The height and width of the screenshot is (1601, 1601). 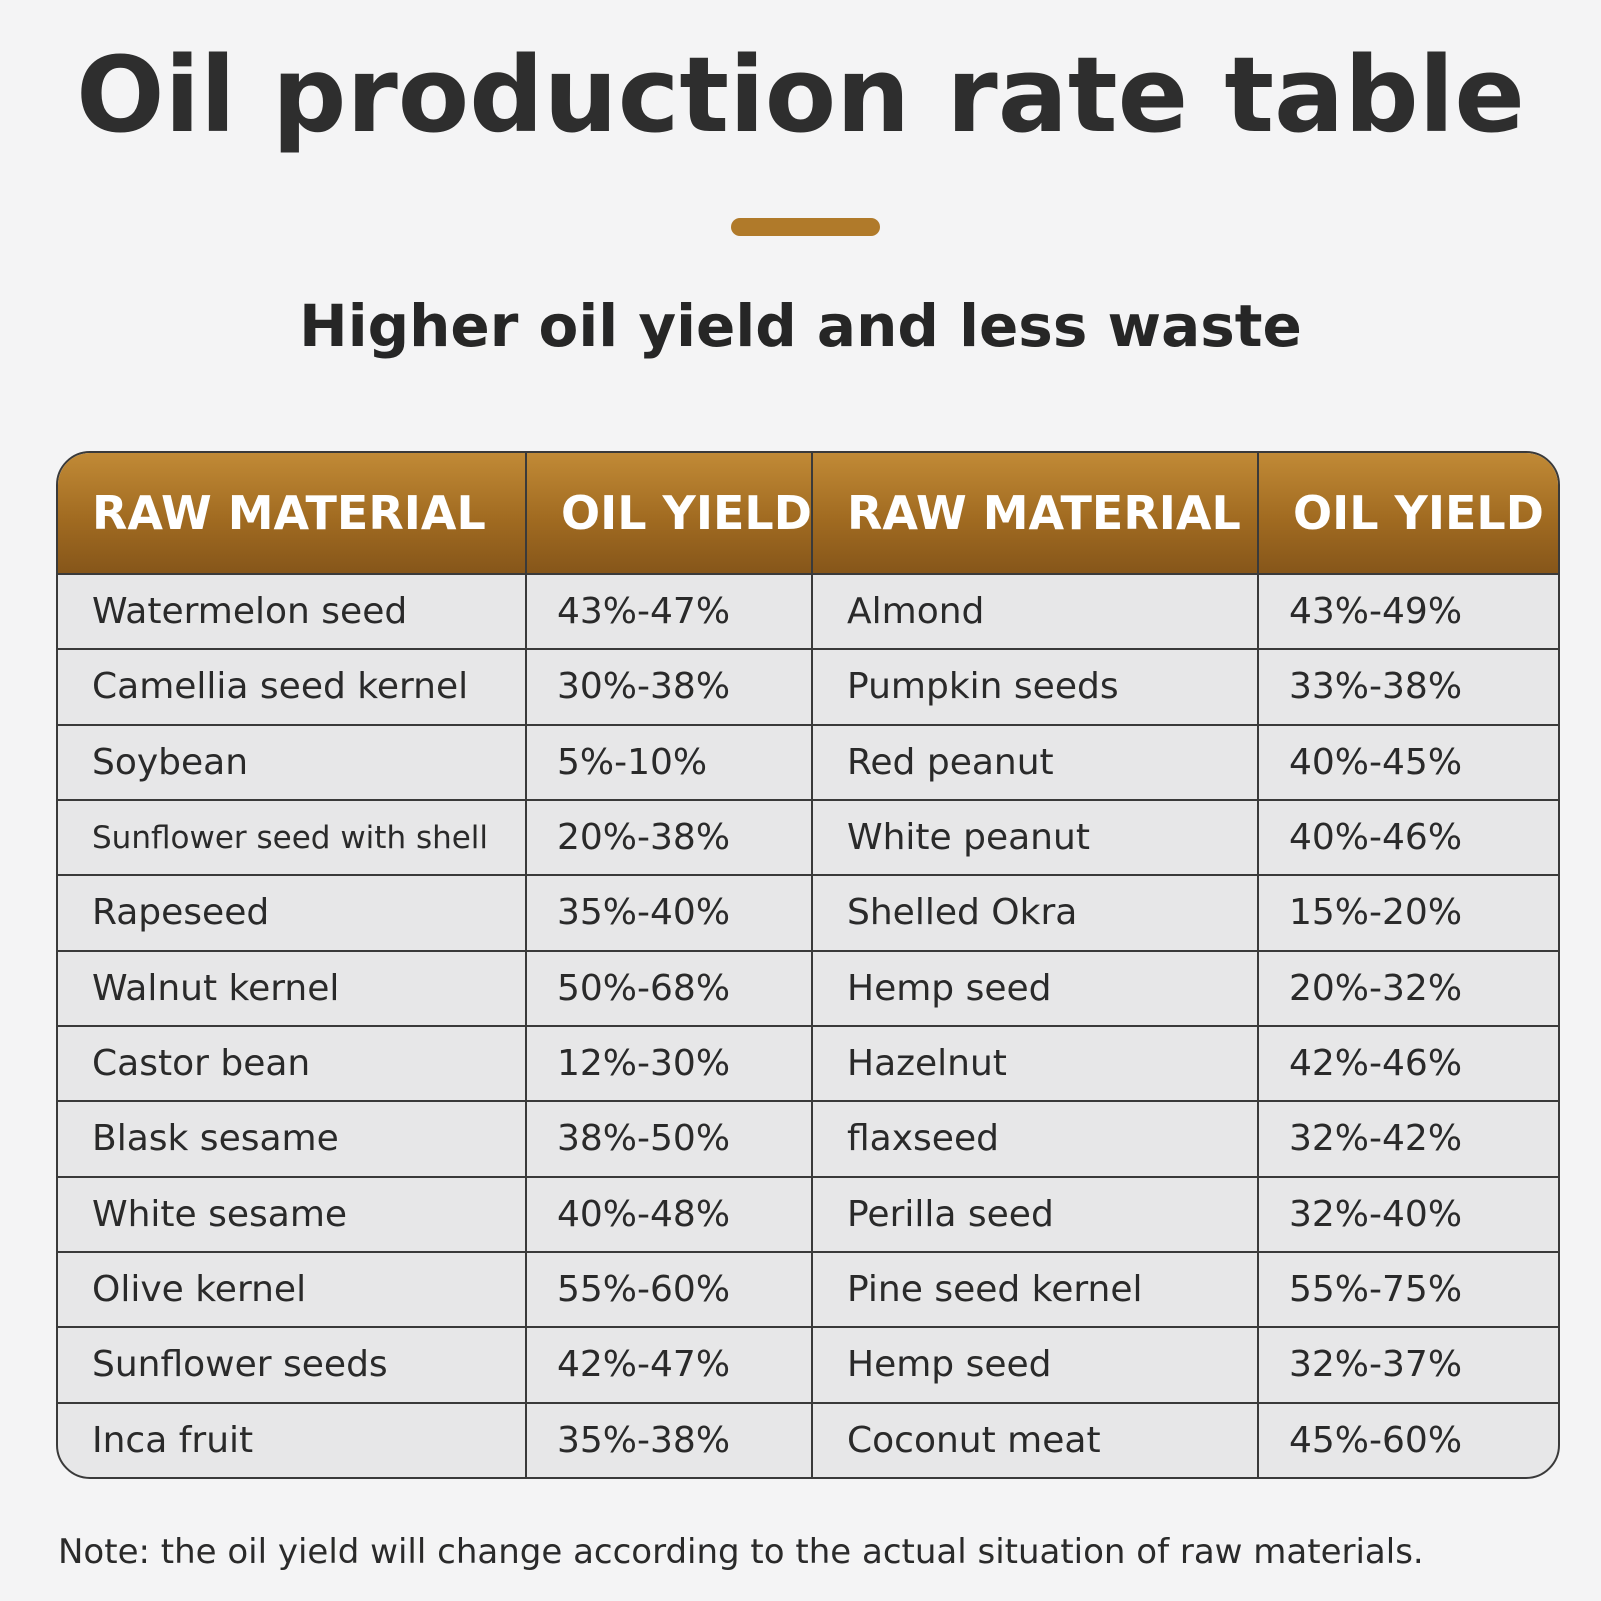 I want to click on yield-cell: 35%-38%, so click(x=669, y=1439).